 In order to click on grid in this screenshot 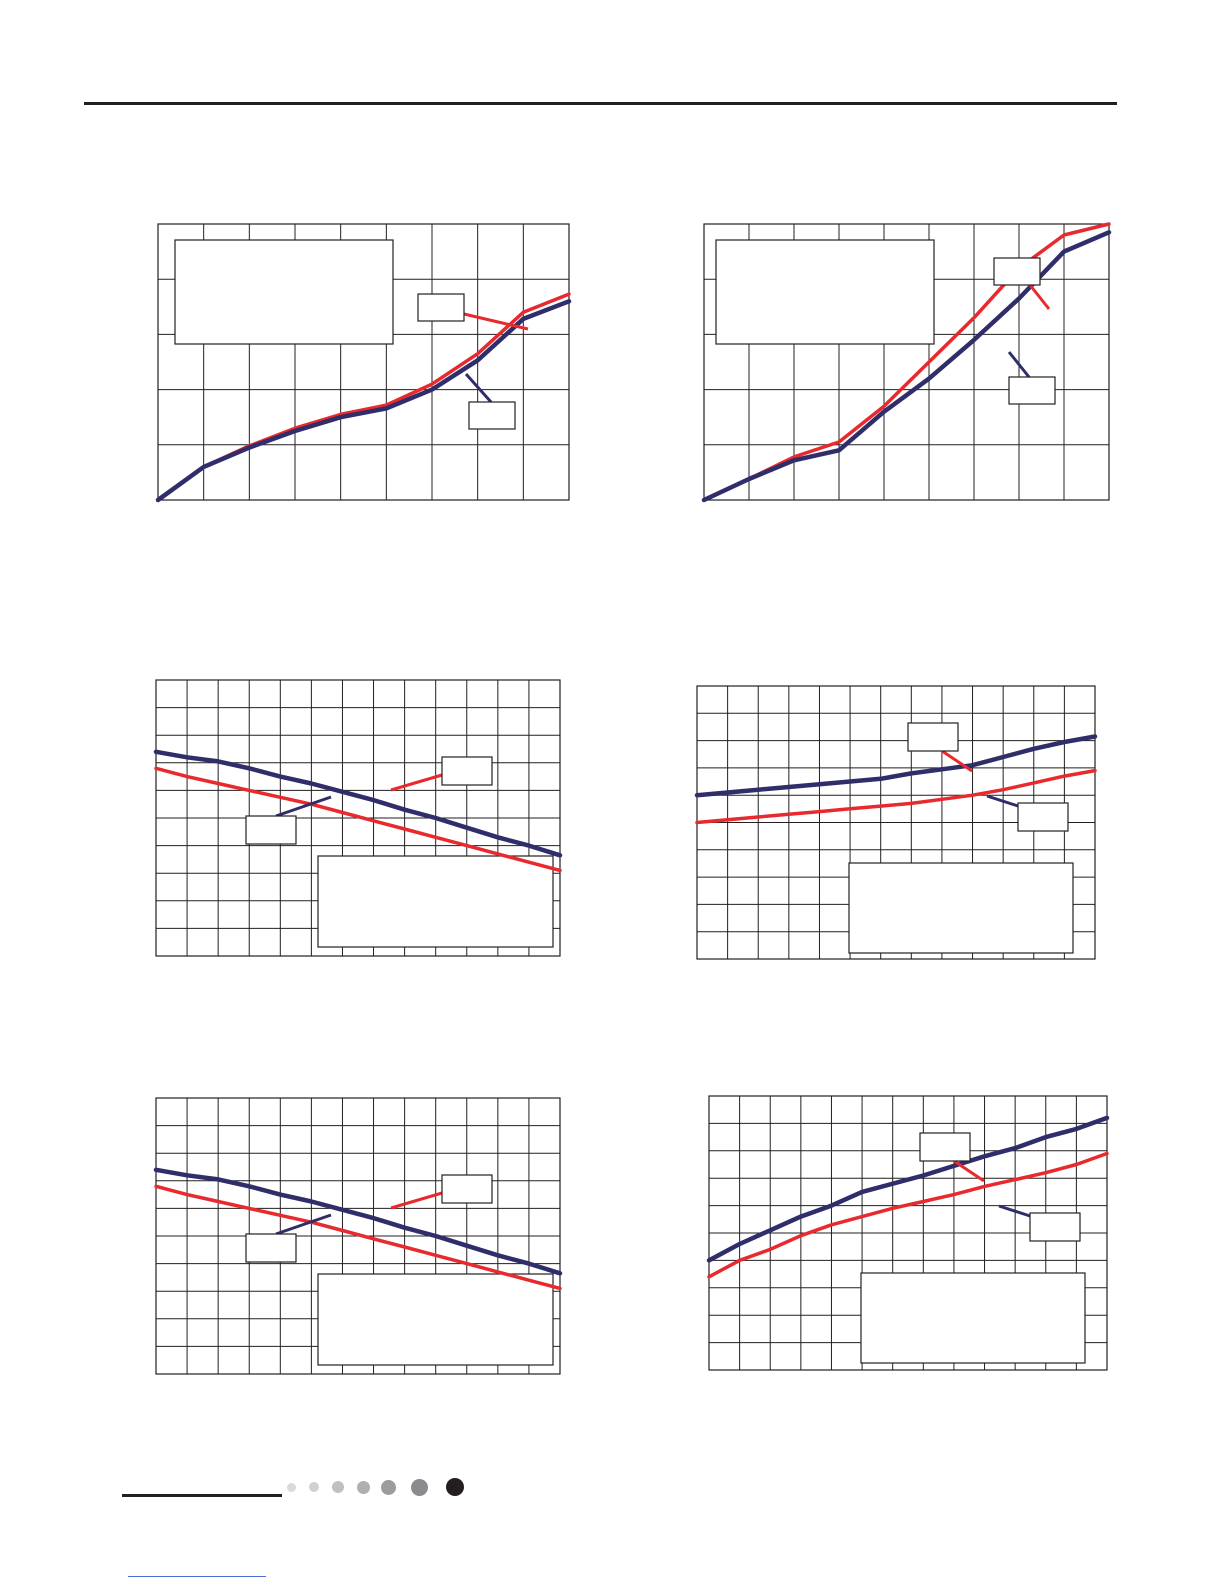, I will do `click(358, 1236)`.